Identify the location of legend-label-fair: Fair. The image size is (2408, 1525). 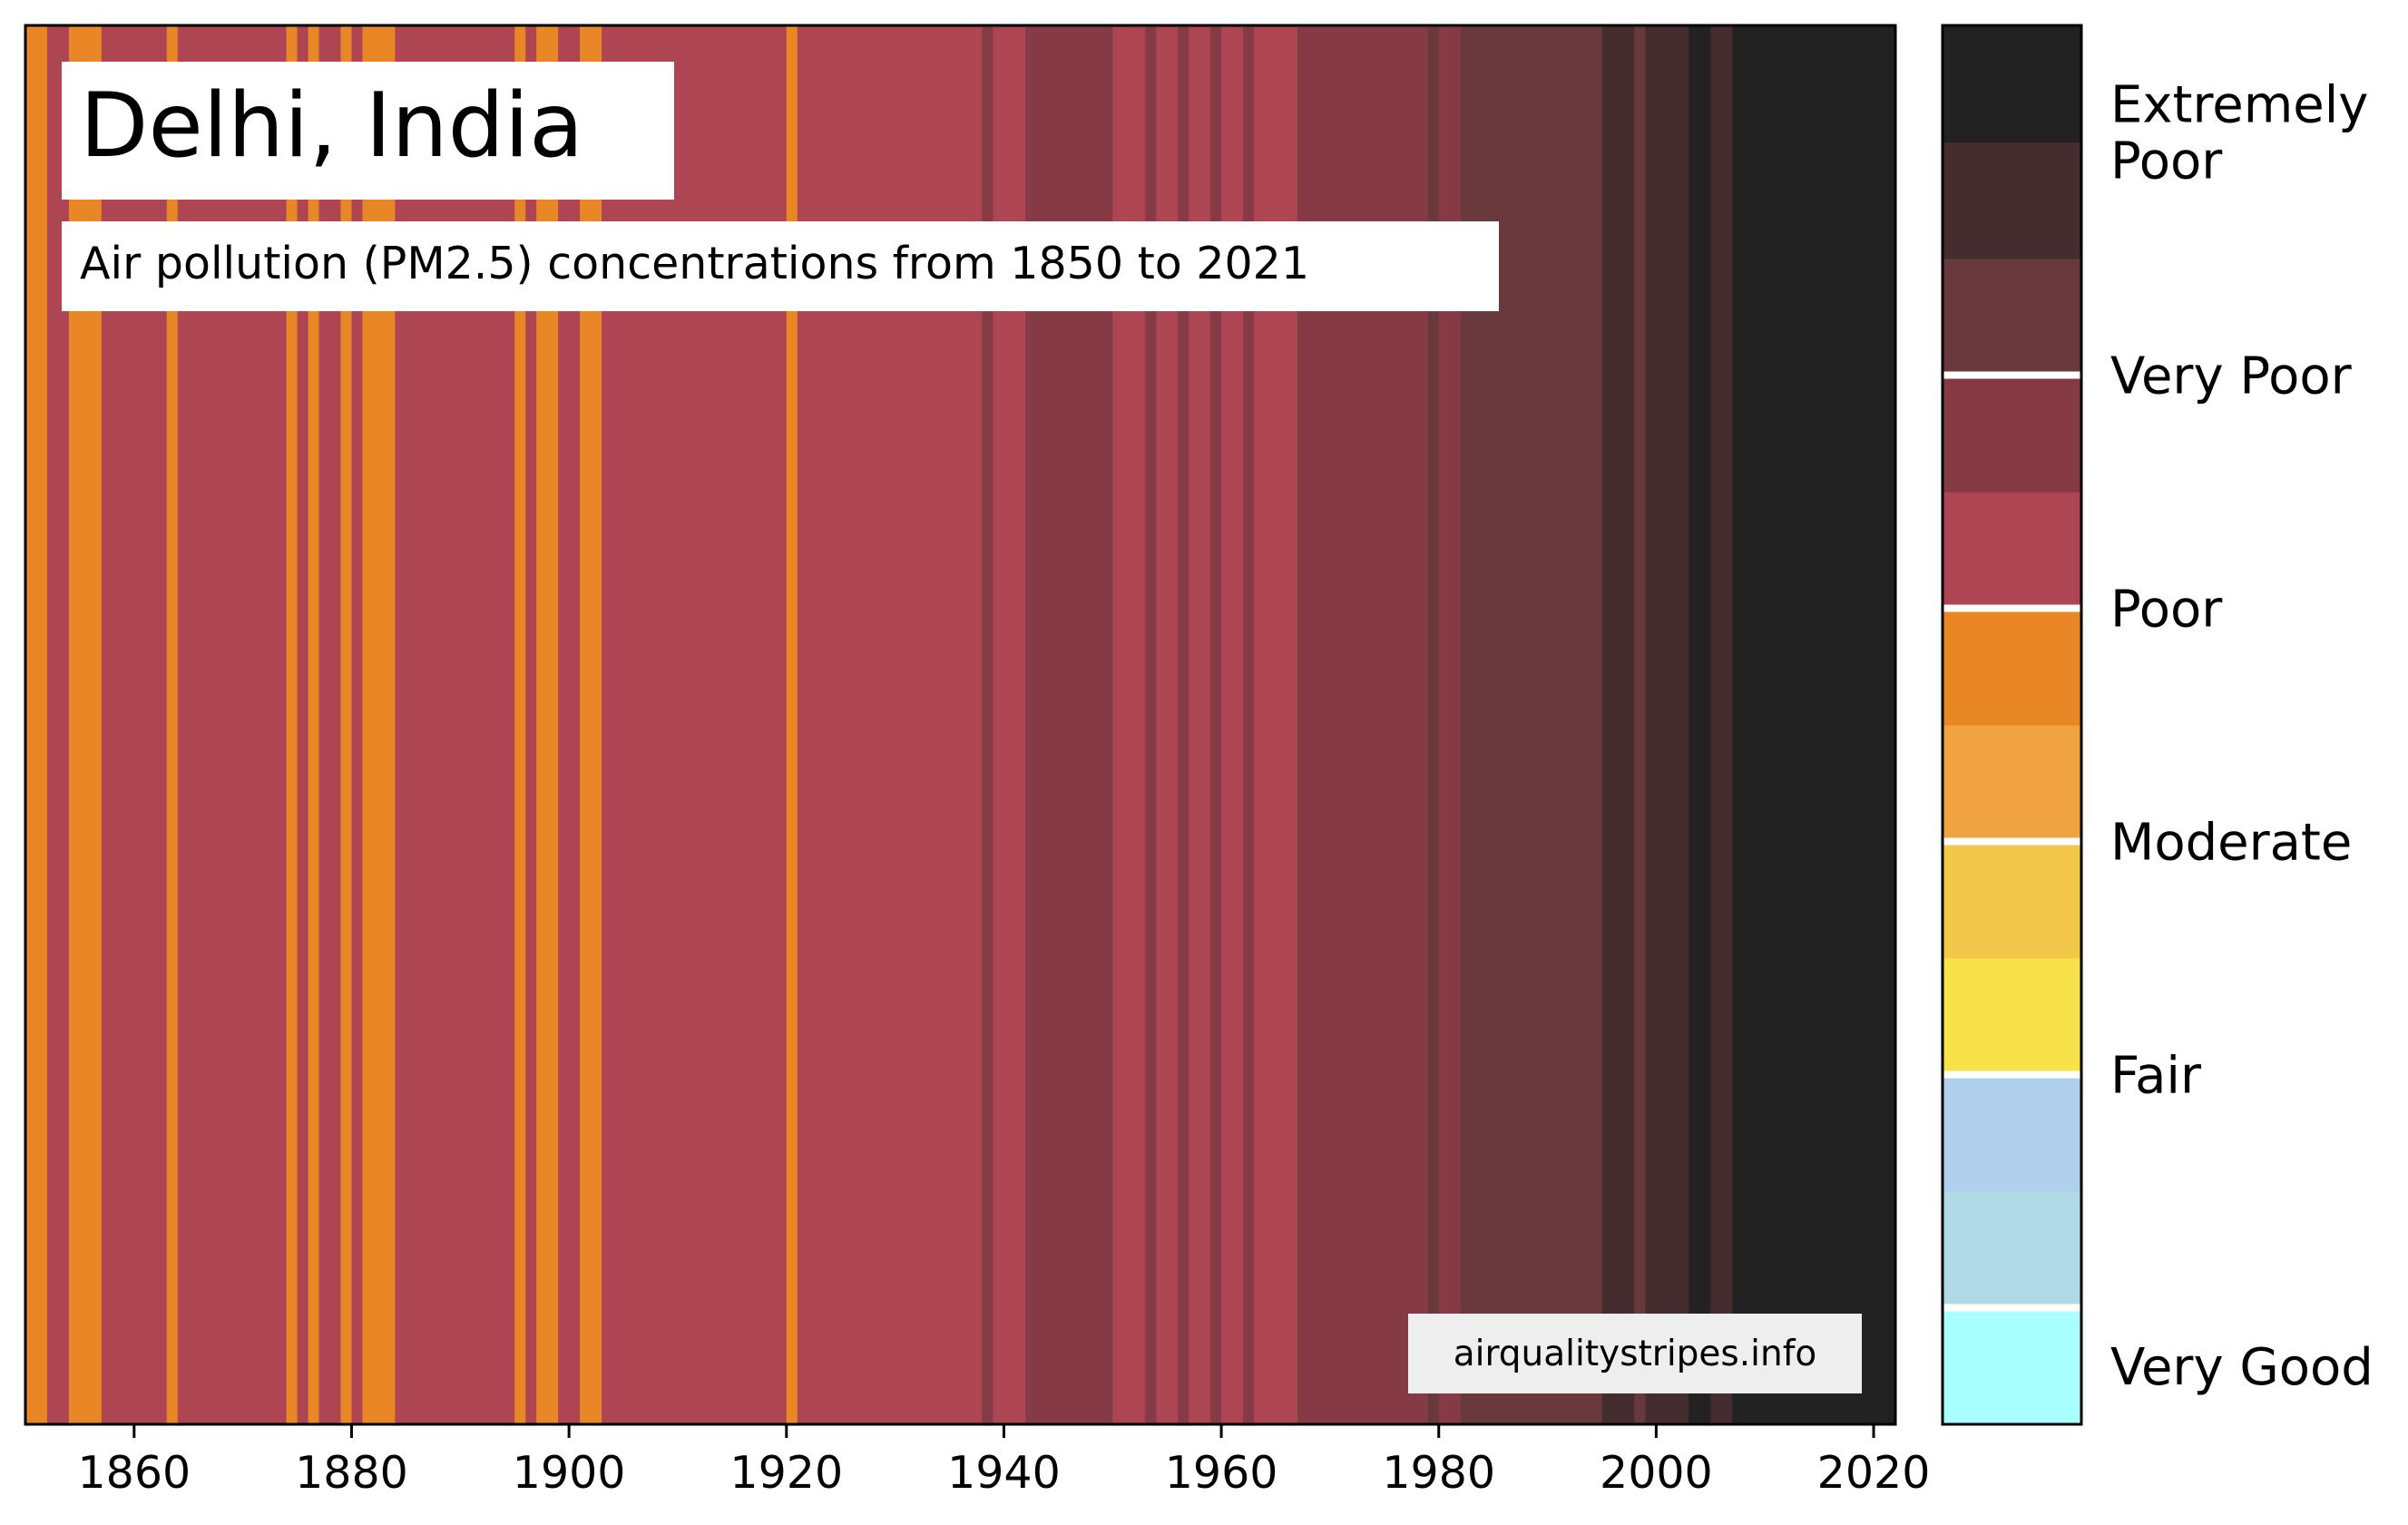
(2156, 1076).